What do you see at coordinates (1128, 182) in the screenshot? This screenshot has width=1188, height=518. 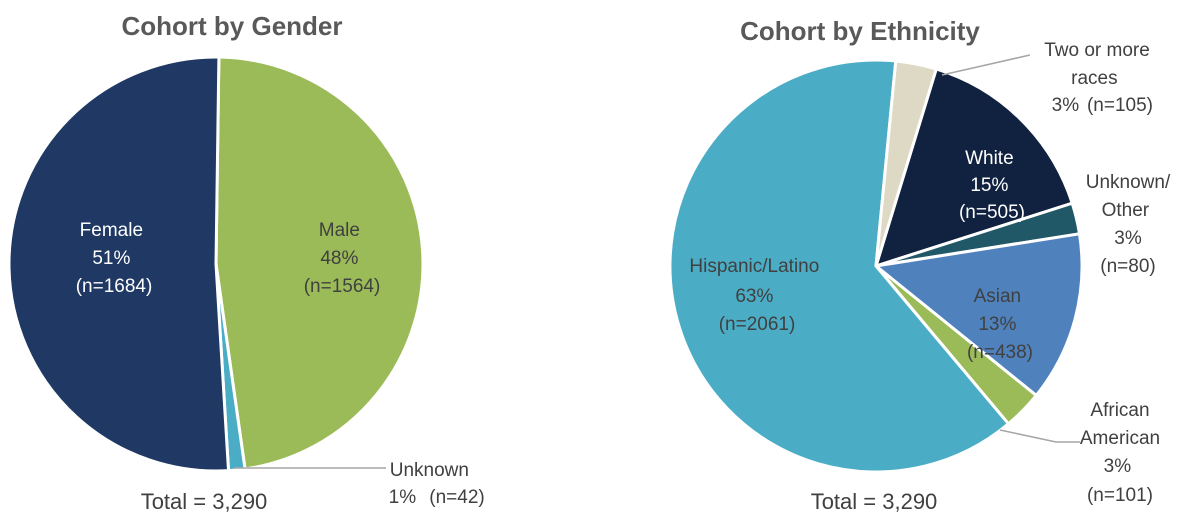 I see `unknown-other-label-name: Unknown/` at bounding box center [1128, 182].